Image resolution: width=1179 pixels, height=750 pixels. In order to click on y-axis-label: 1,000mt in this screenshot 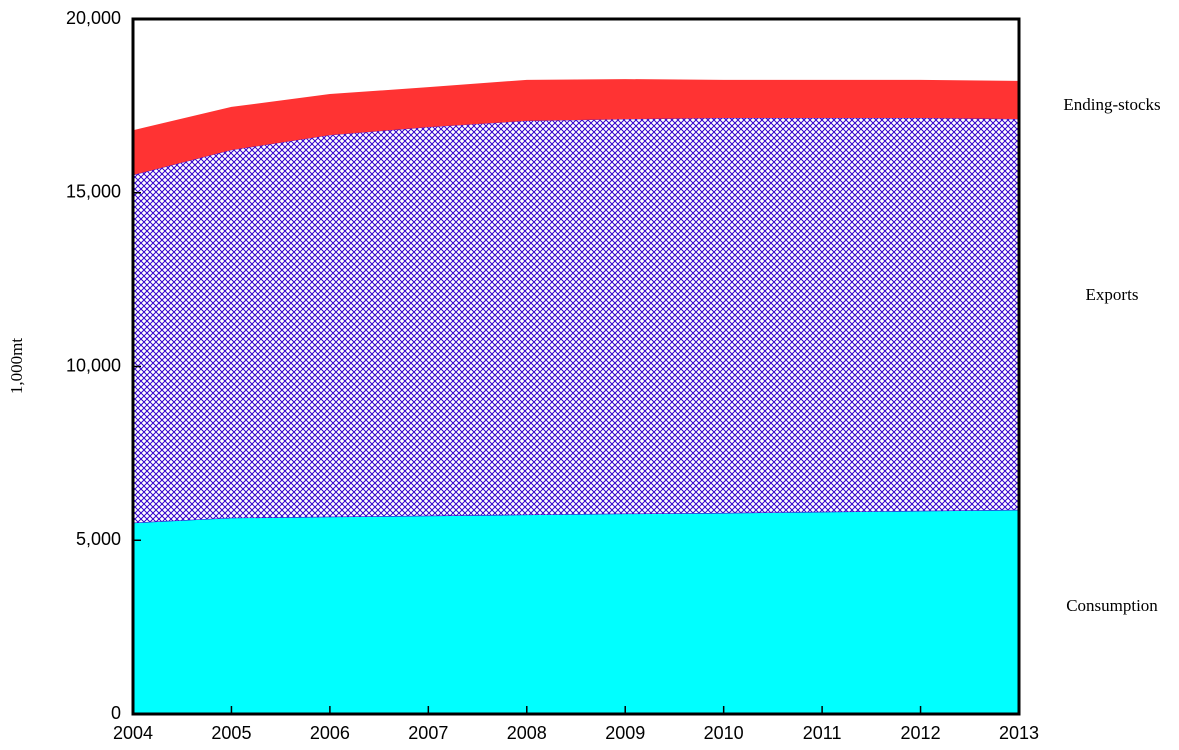, I will do `click(16, 366)`.